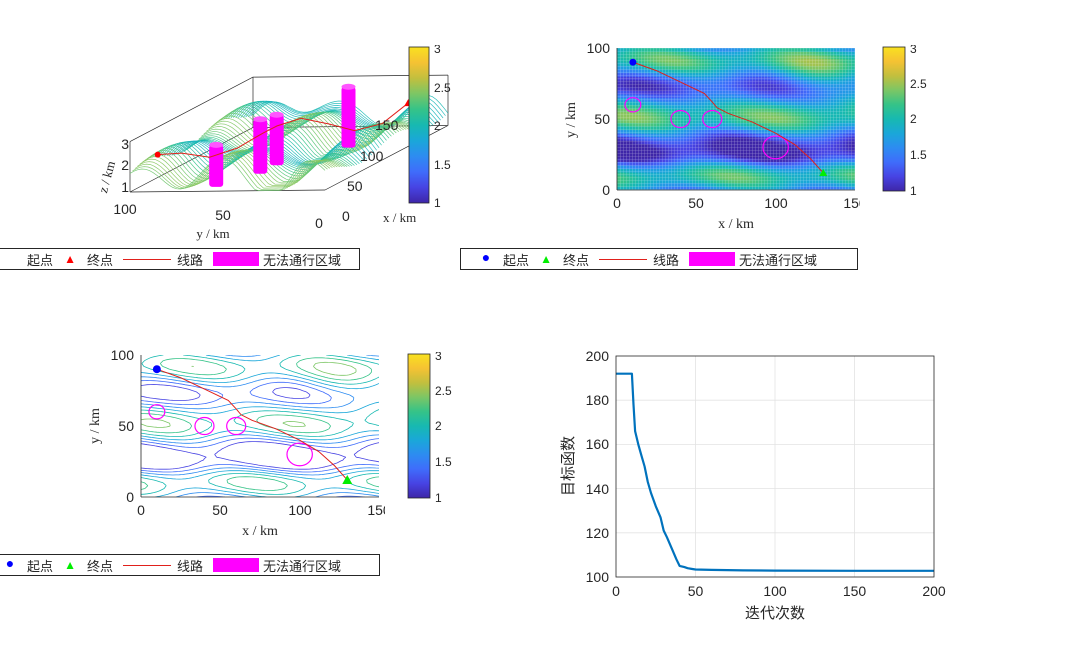 The width and height of the screenshot is (1080, 648). Describe the element at coordinates (419, 125) in the screenshot. I see `colorbar-gradient` at that location.